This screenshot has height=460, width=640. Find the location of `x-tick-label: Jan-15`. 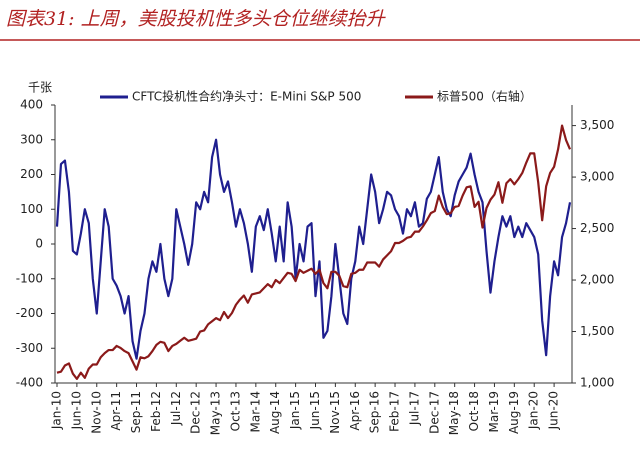

x-tick-label: Jan-15 is located at coordinates (295, 410).